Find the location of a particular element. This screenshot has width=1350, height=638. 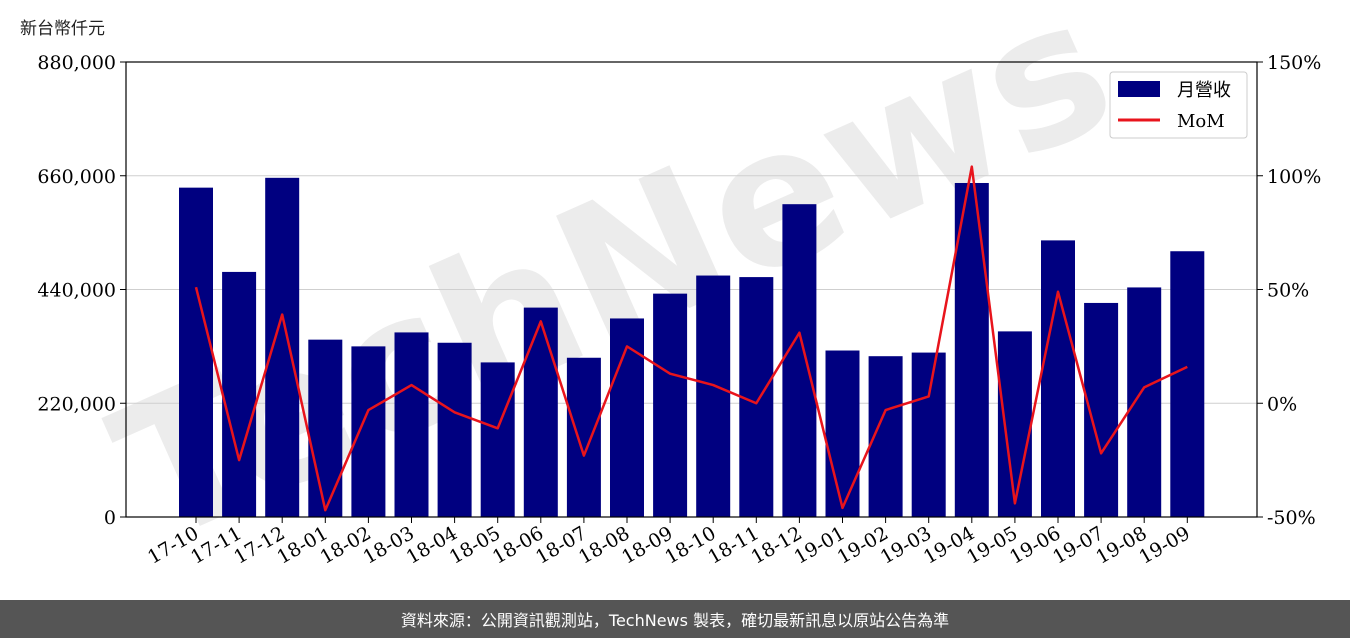

left-tick-label: 440,000 is located at coordinates (76, 291).